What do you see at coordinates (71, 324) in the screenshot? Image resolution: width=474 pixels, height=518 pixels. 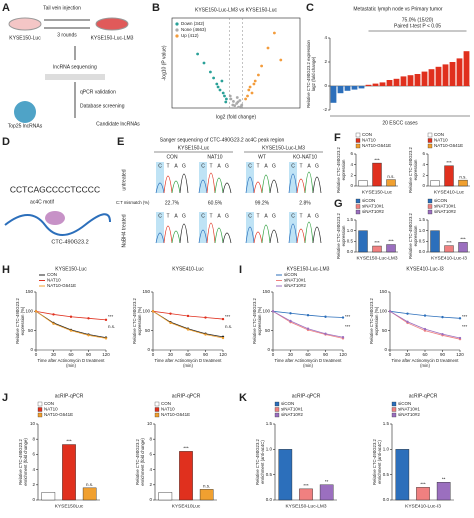 I see `line` at bounding box center [71, 324].